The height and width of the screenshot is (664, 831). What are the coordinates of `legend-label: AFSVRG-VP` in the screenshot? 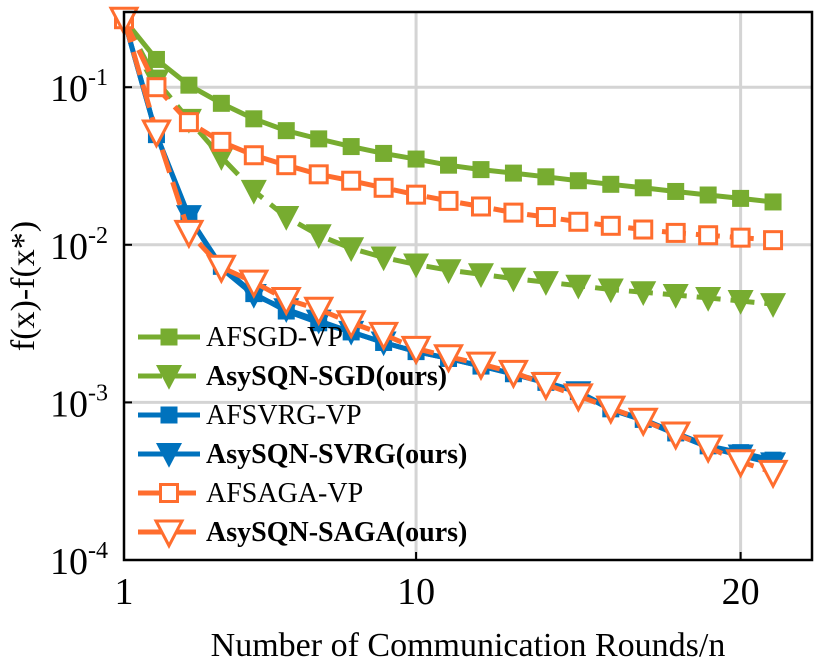 It's located at (284, 415).